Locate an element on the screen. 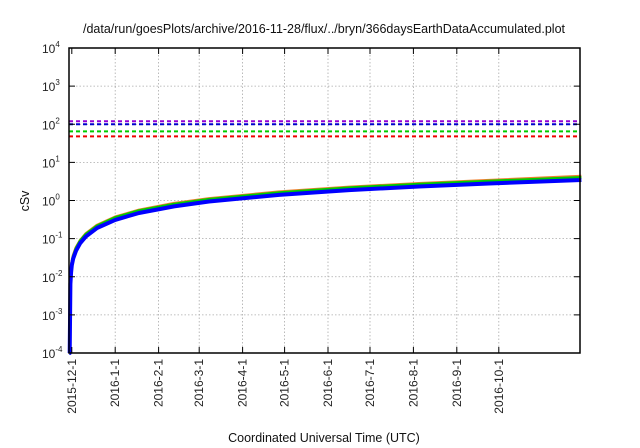  y-tick-label: 10⁰ is located at coordinates (51, 201).